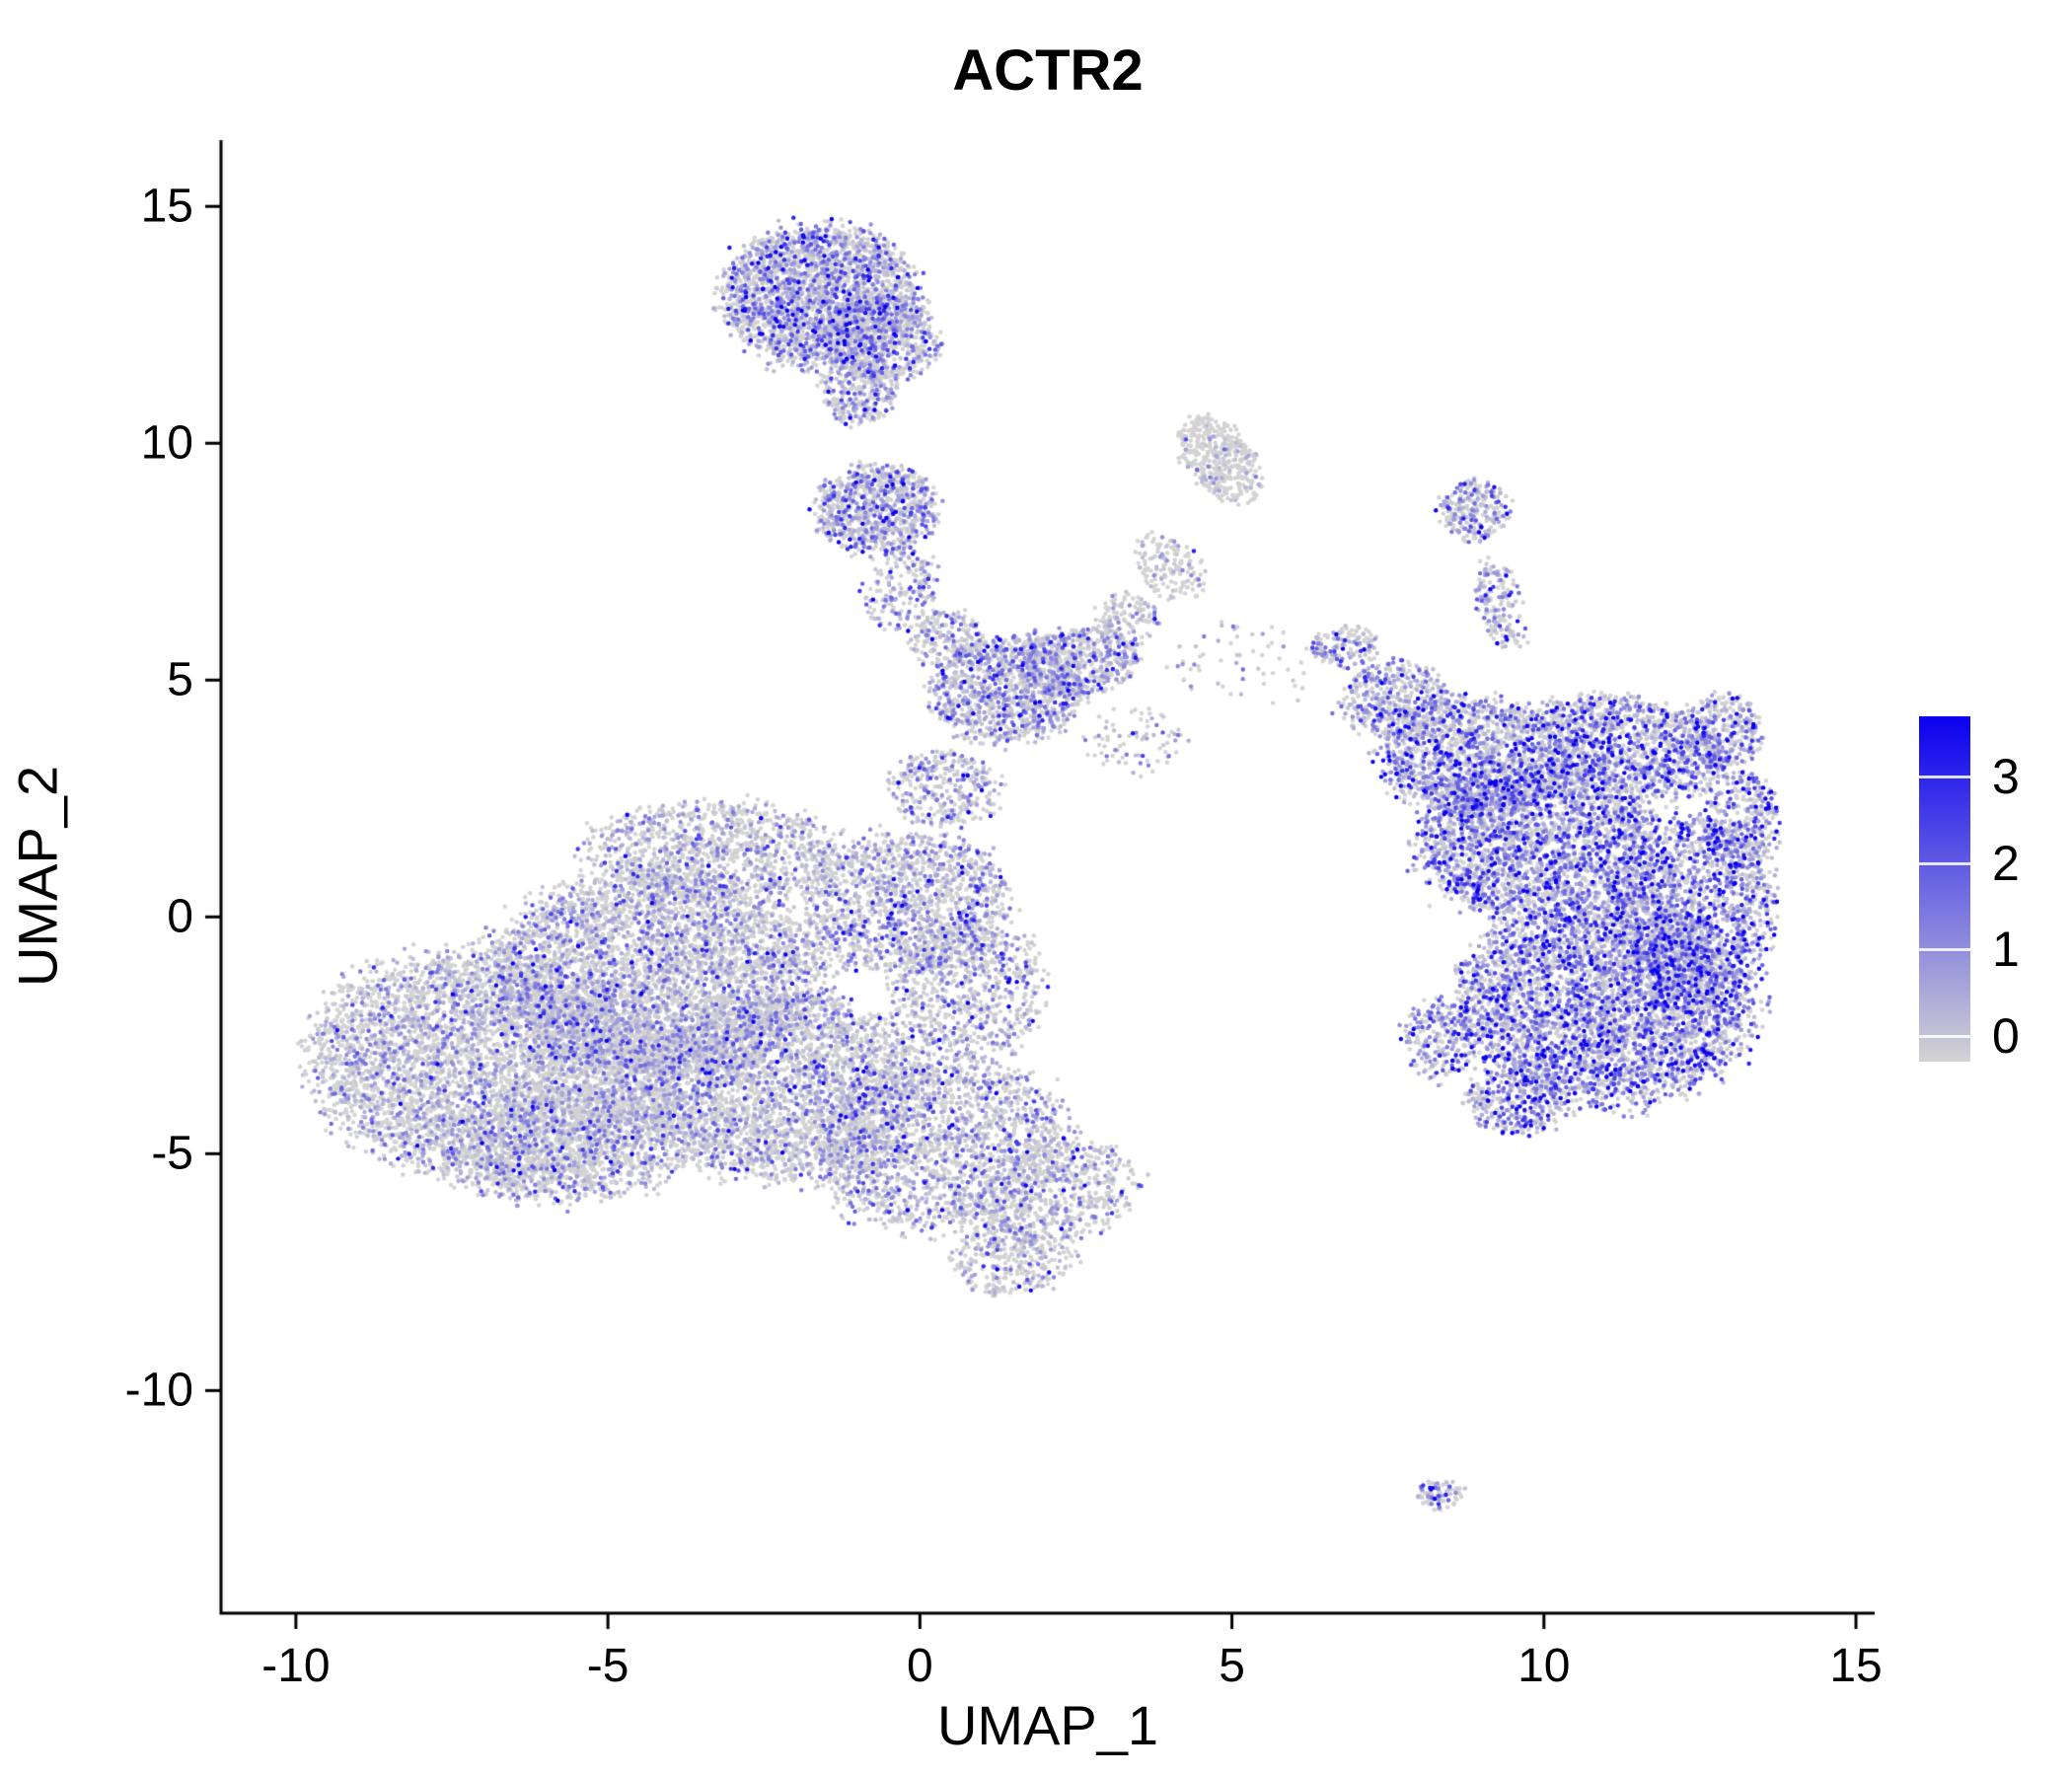 This screenshot has height=1776, width=2072. I want to click on y-axis-title: UMAP_2, so click(37, 877).